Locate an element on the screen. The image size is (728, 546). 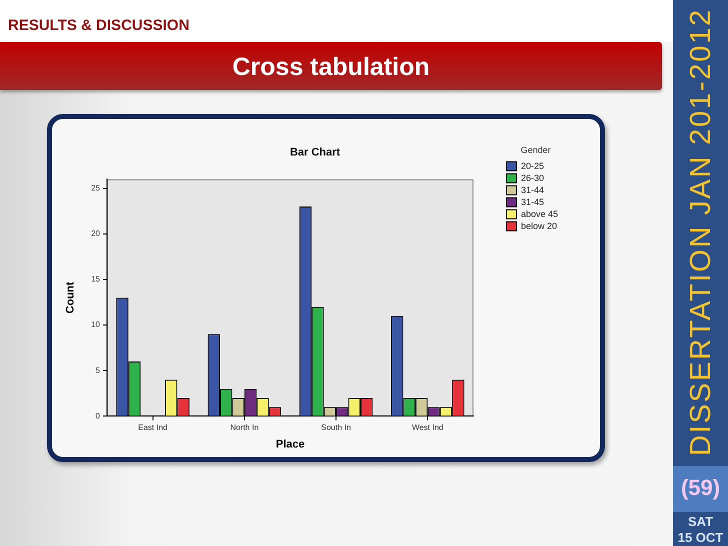
y-tick-label: 10 is located at coordinates (96, 325).